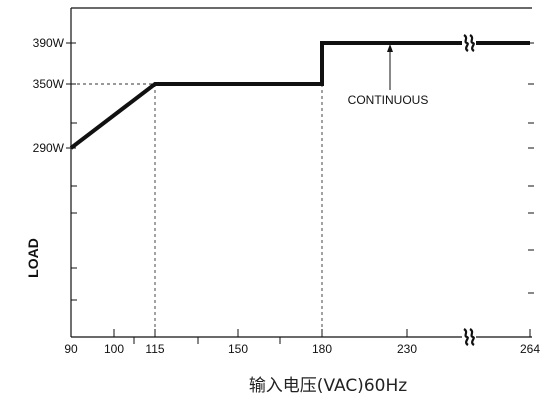  I want to click on x-tick-label-100: 100, so click(114, 349).